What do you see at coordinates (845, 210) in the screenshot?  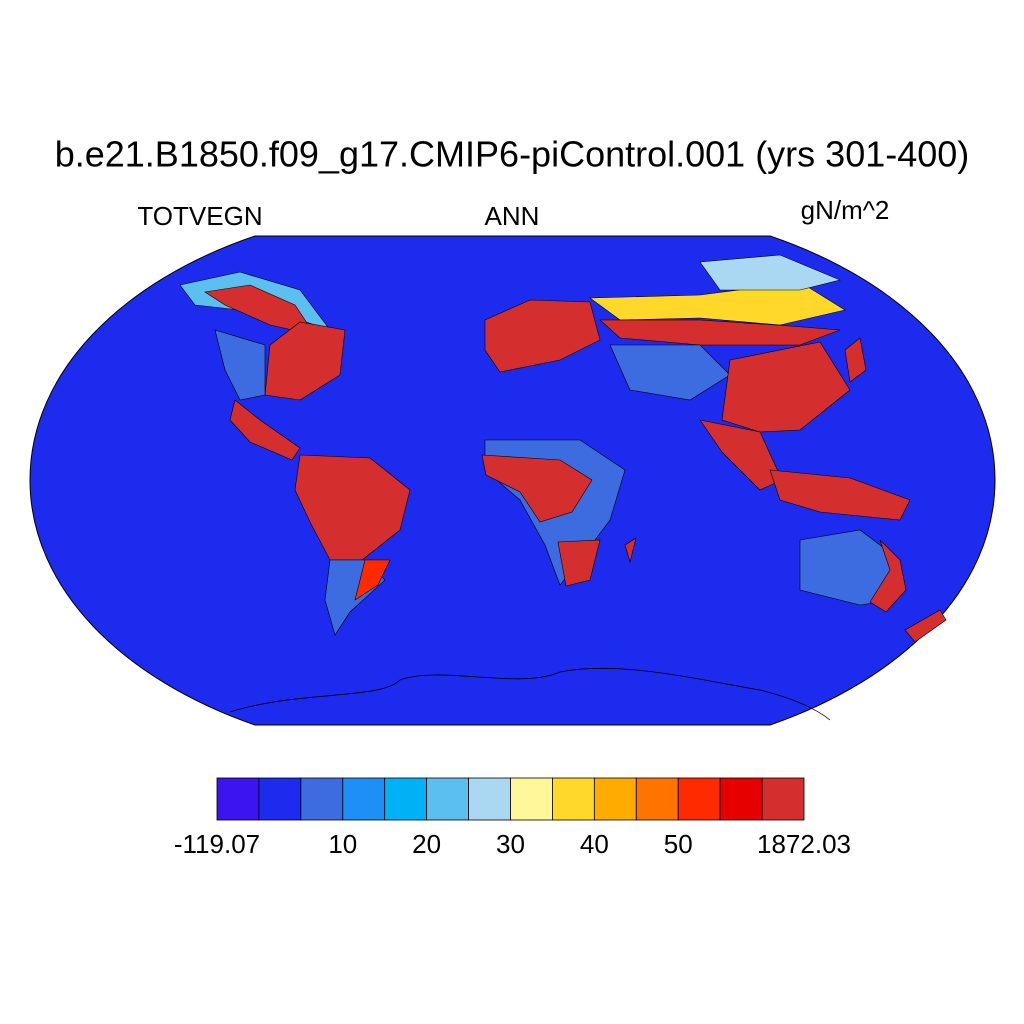 I see `units: gN/m^2` at bounding box center [845, 210].